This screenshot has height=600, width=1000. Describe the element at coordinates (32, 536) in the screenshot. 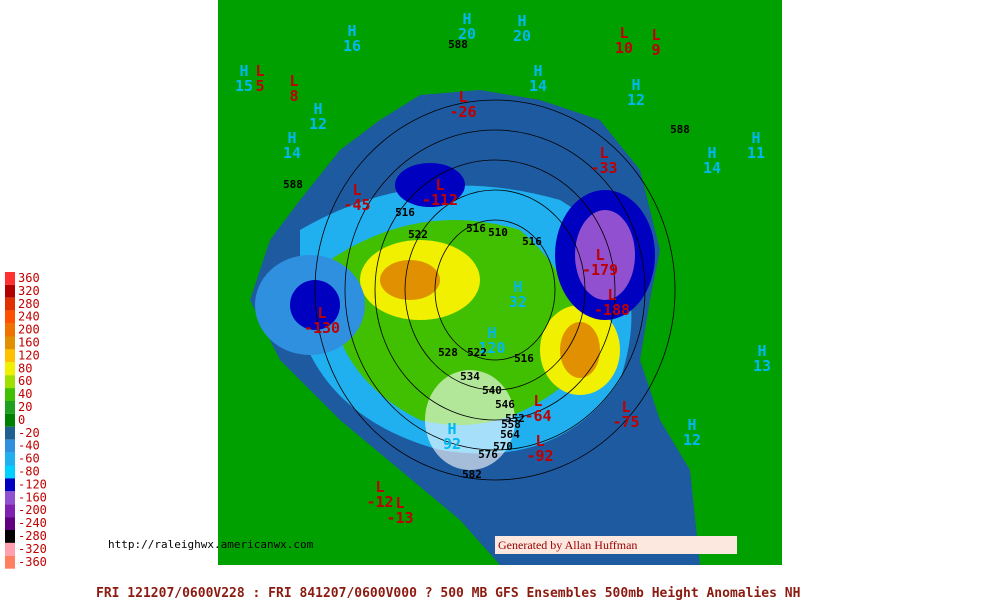

I see `legend-label: -280` at that location.